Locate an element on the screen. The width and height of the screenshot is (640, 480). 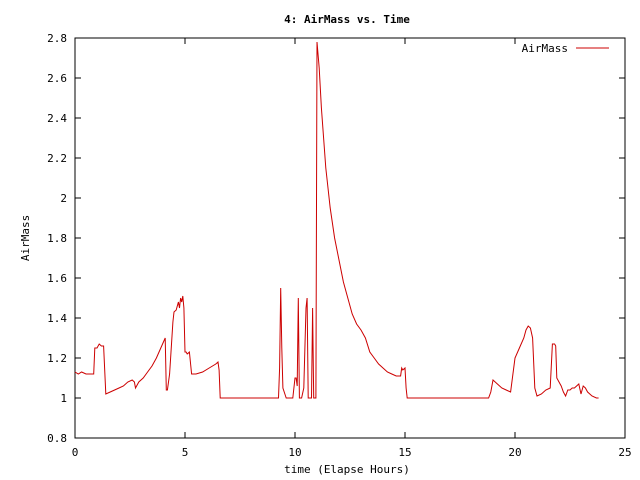
x-tick-label: 25 is located at coordinates (624, 452).